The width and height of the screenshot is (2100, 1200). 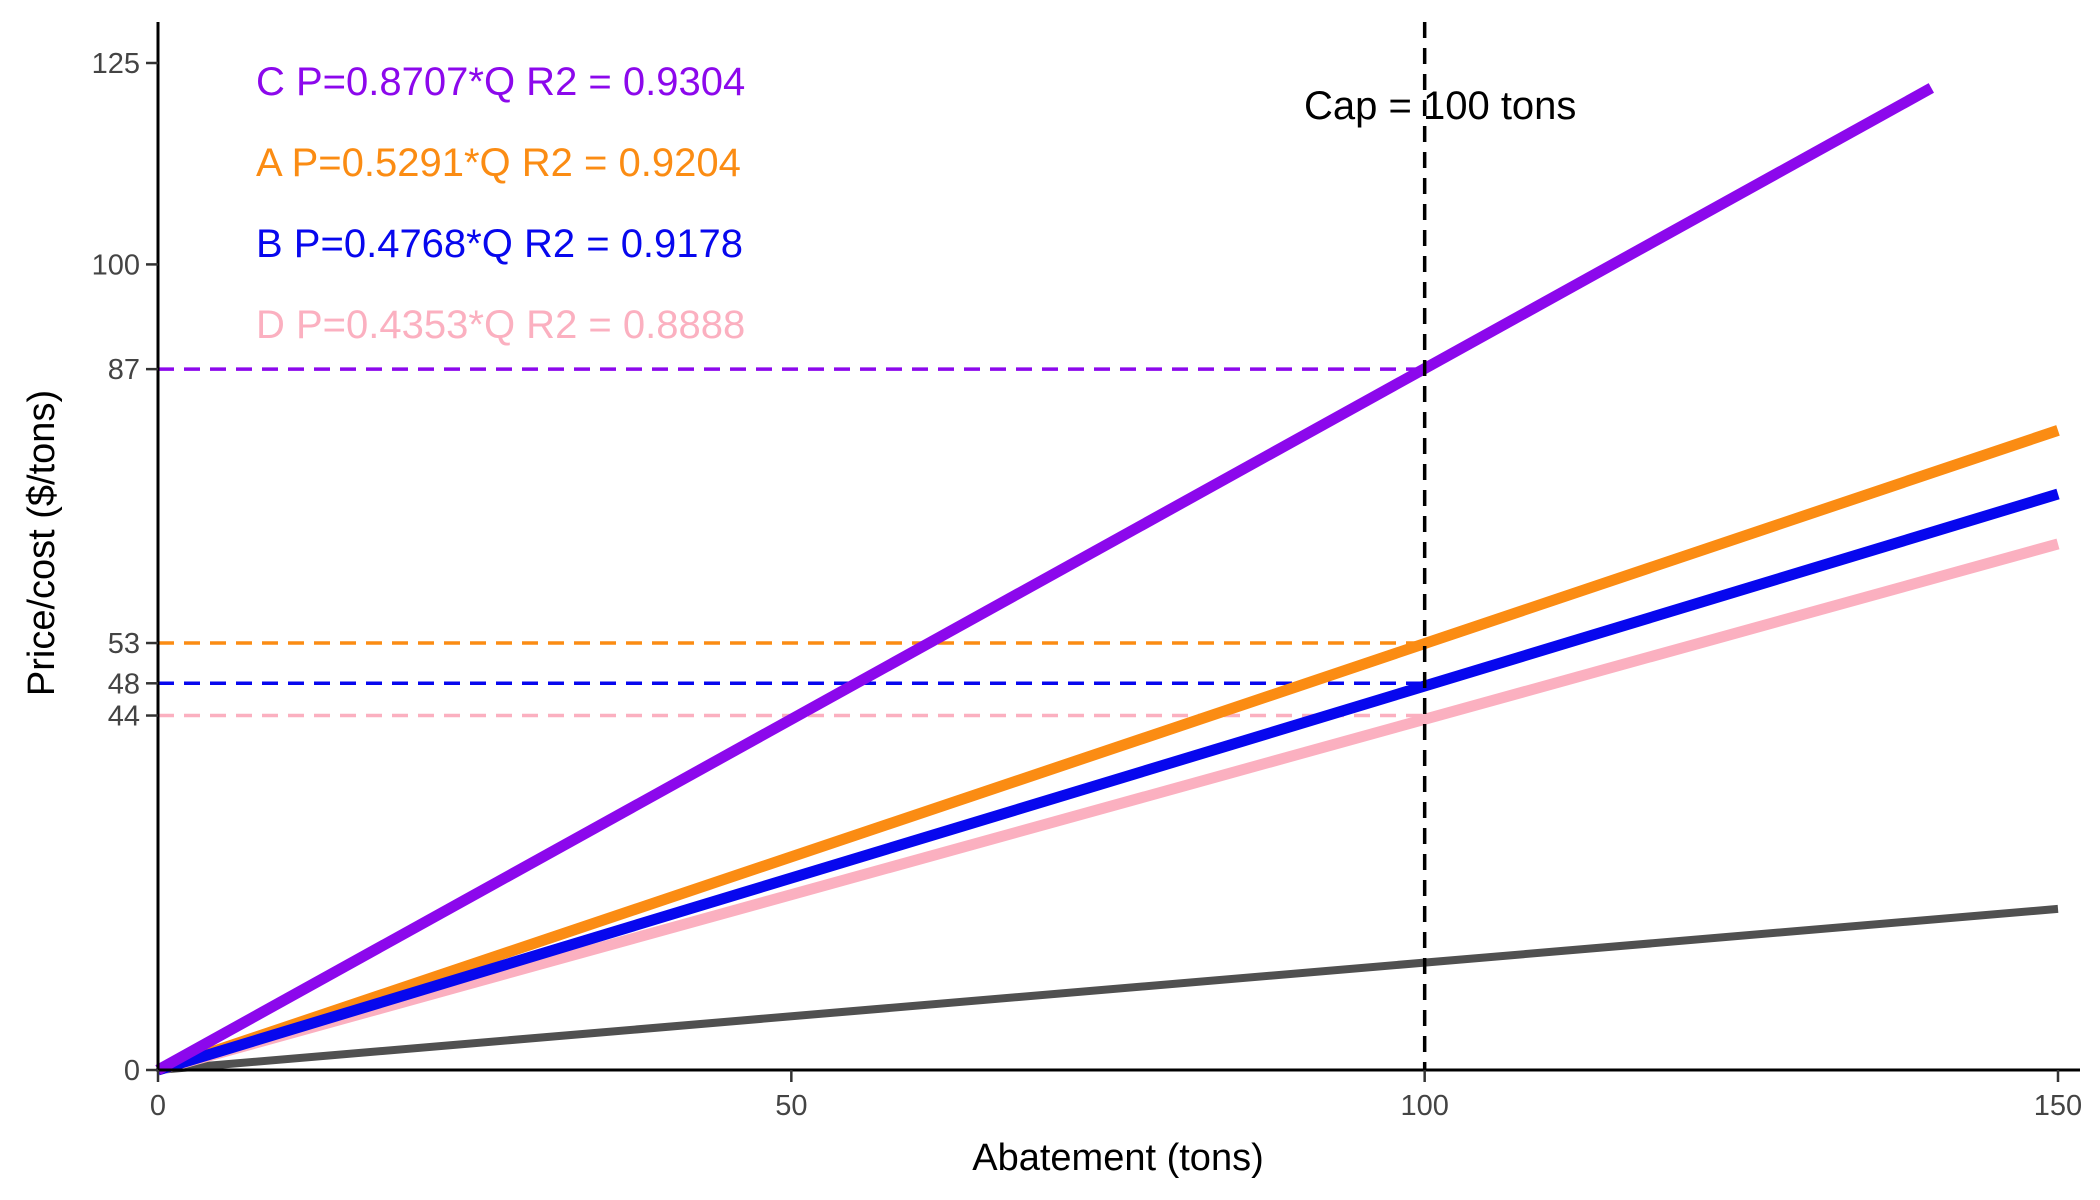 I want to click on y-tick-label-125: 125, so click(x=116, y=64).